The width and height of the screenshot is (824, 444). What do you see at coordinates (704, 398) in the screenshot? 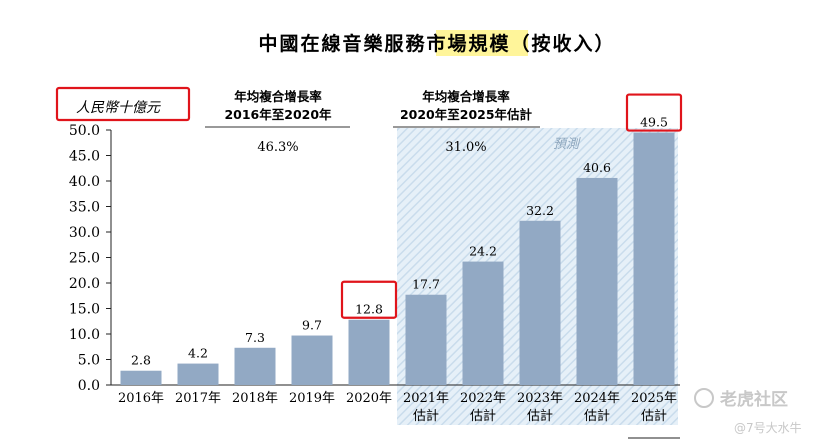
I see `watermark-logo-icon` at bounding box center [704, 398].